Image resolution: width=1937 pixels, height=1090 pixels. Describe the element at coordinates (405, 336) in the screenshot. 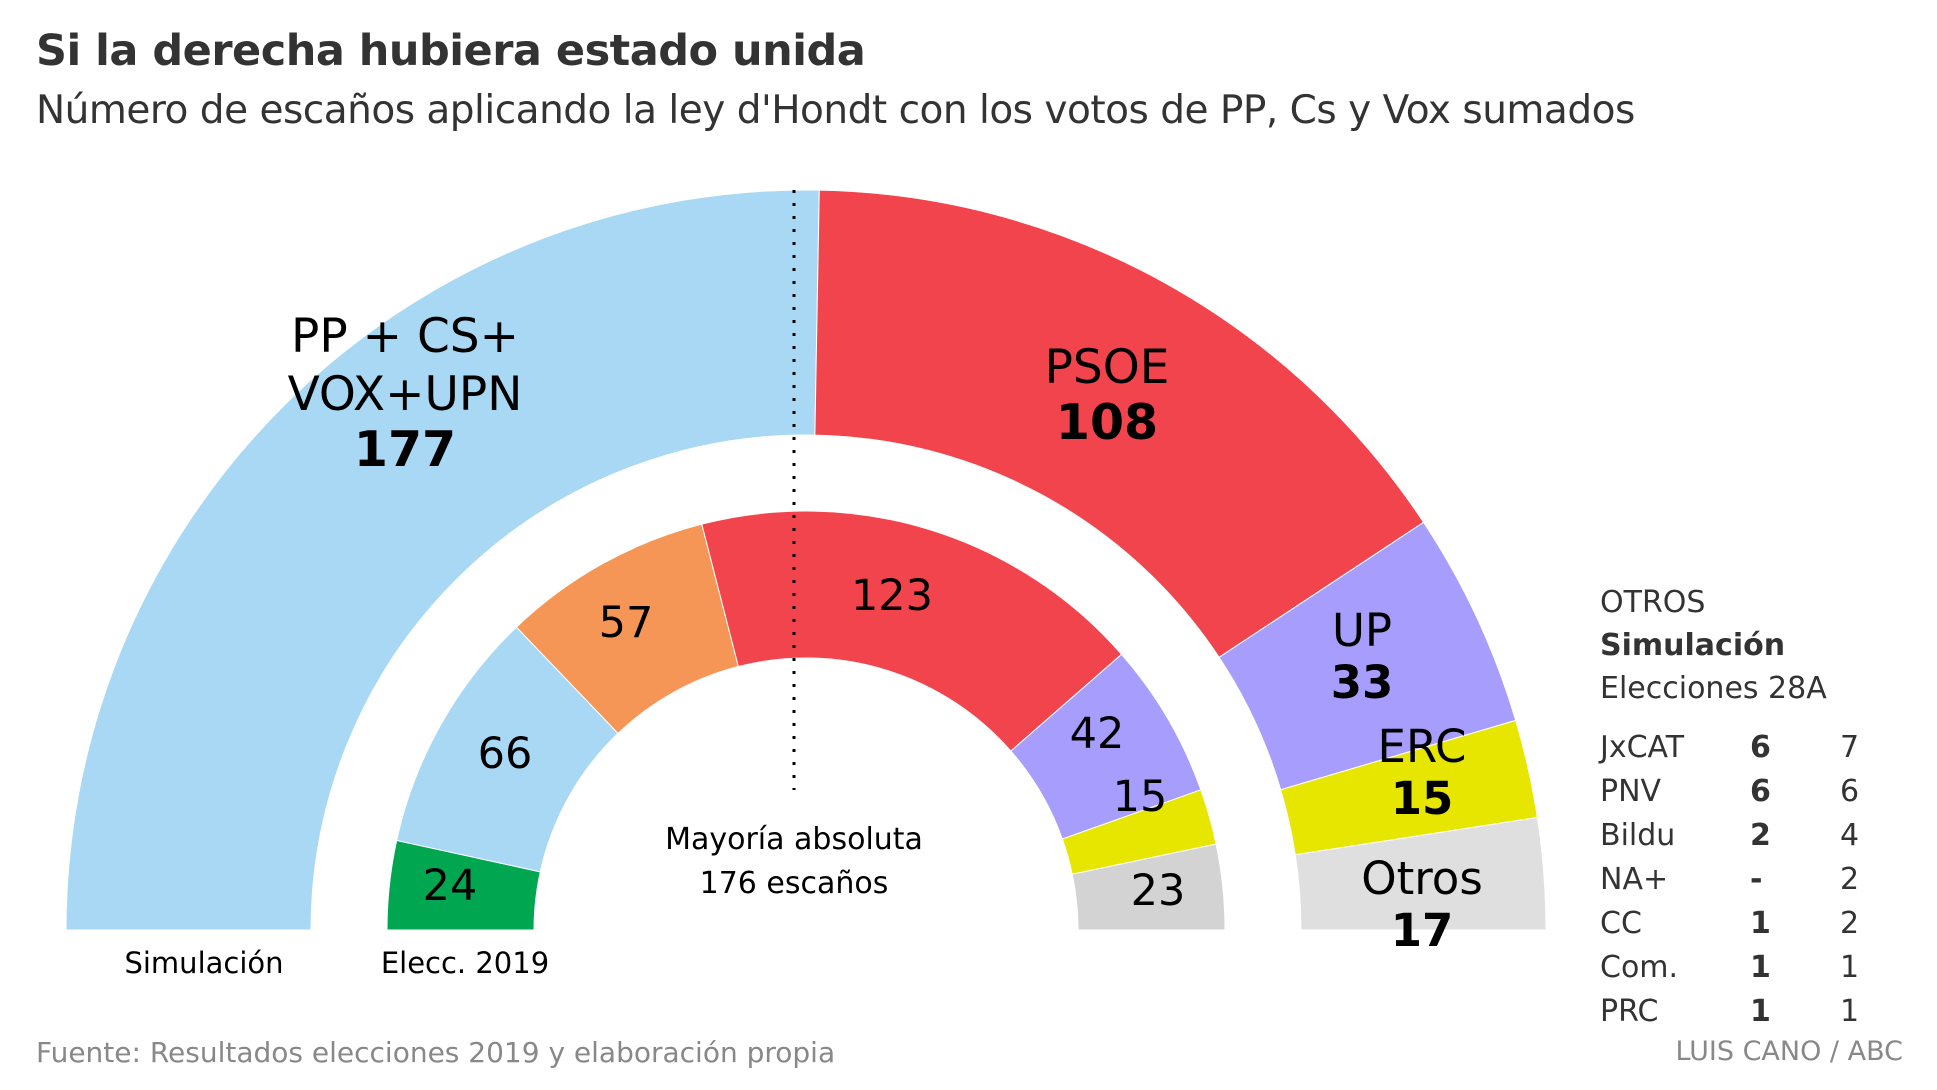

I see `sim-label-pp-cs-vox-upn-line1: PP + CS+` at that location.